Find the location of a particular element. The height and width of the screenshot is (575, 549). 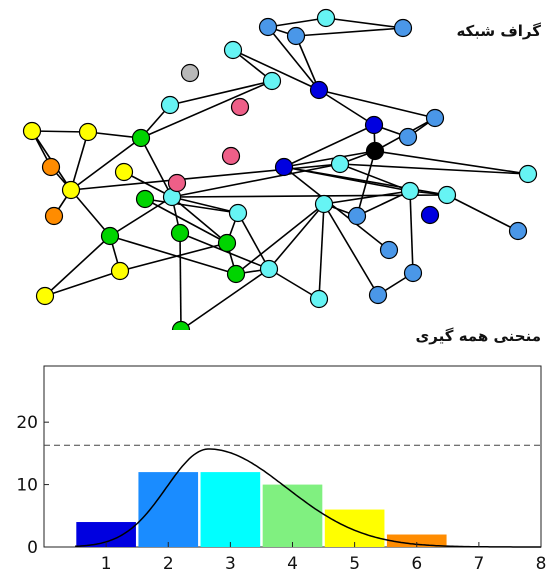

x-tick-label: 4 is located at coordinates (292, 564).